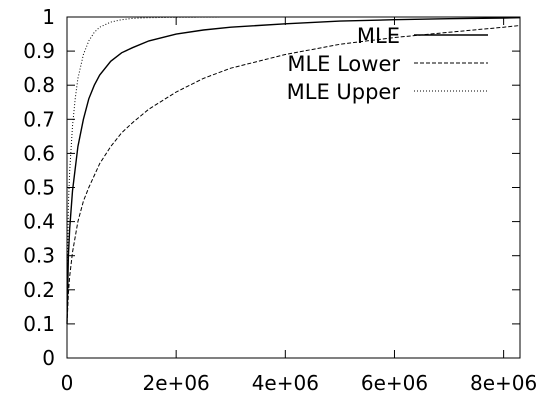  Describe the element at coordinates (378, 36) in the screenshot. I see `legend-label: MLE` at that location.